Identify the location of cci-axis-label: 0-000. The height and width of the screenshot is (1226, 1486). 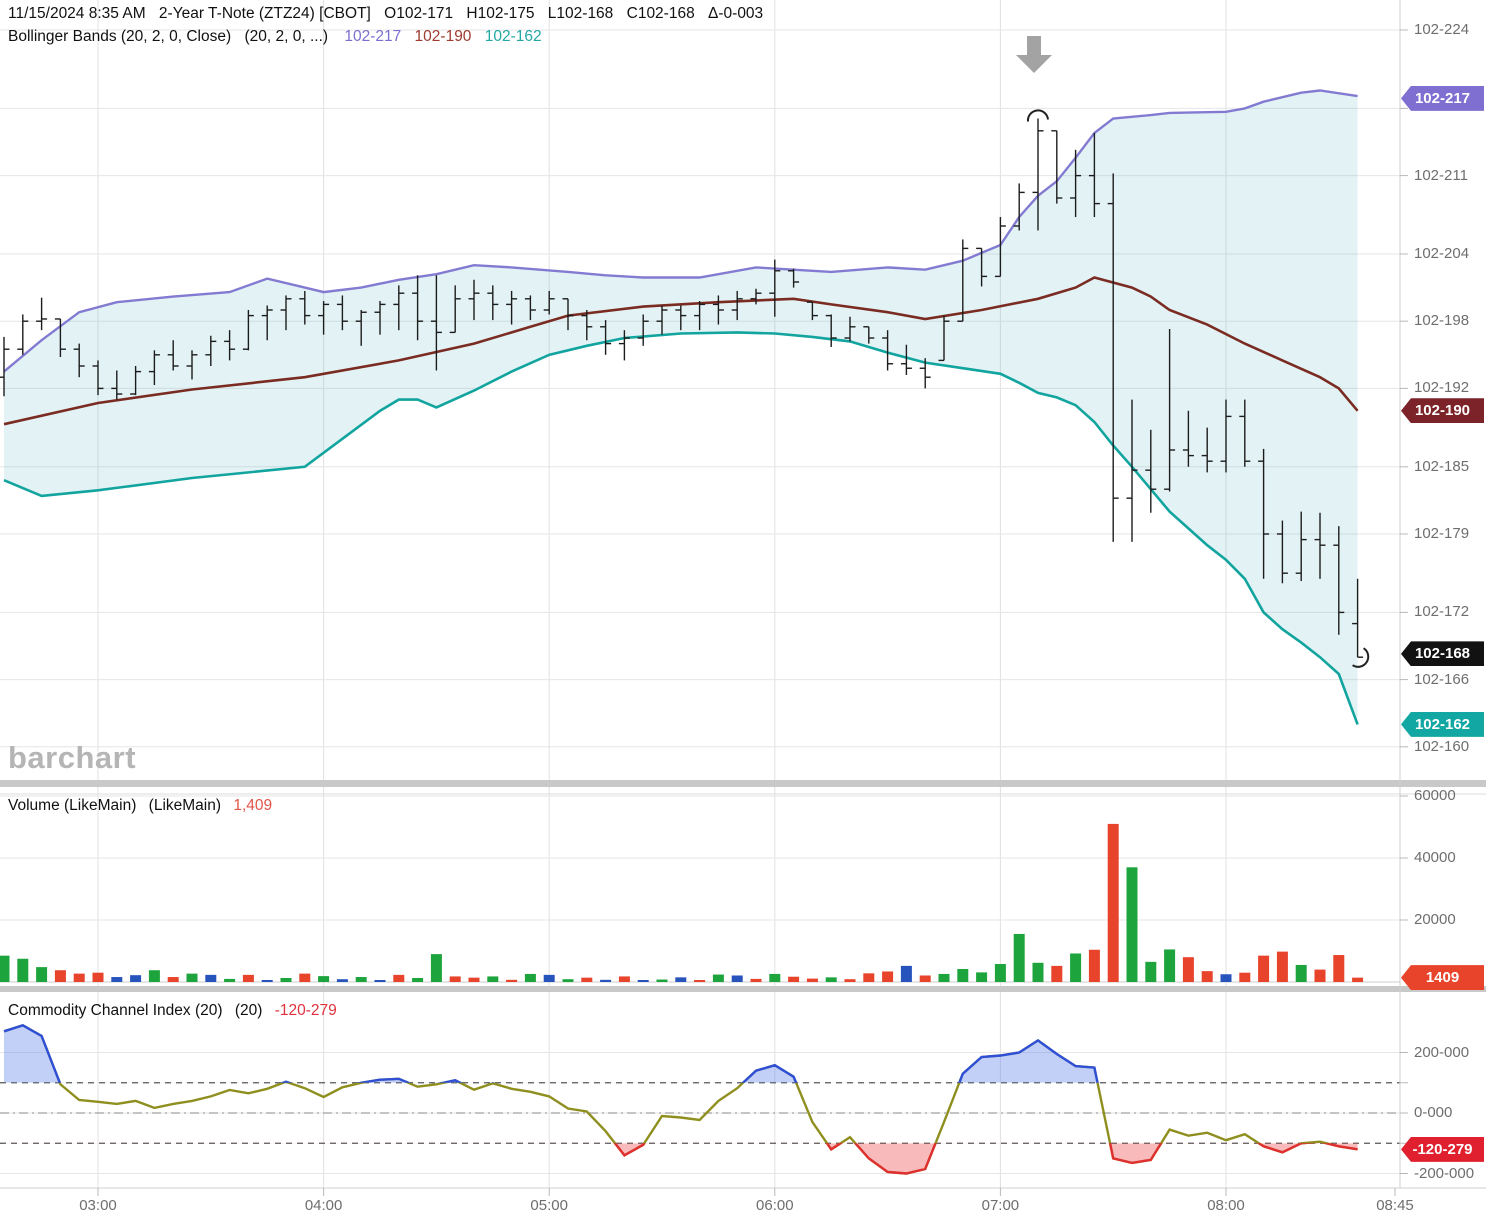
(1433, 1112).